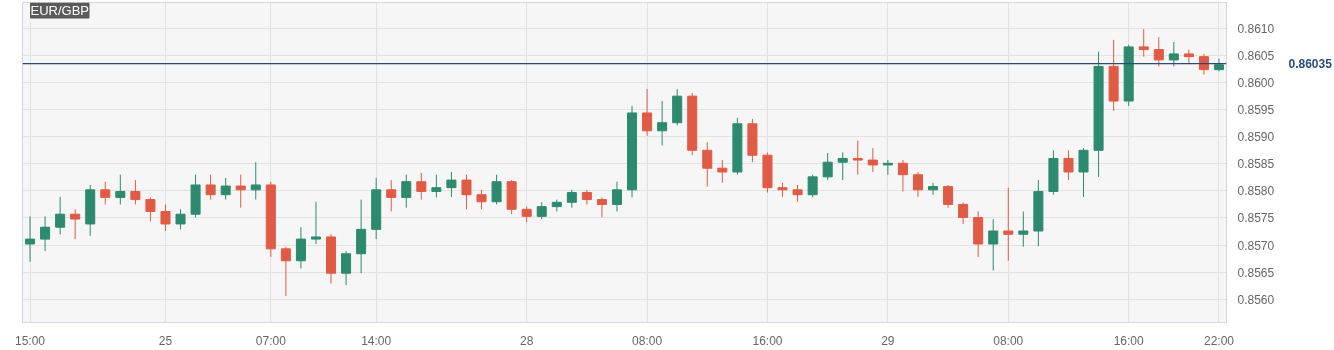 This screenshot has width=1334, height=350. Describe the element at coordinates (888, 340) in the screenshot. I see `x-tick-label: 29` at that location.